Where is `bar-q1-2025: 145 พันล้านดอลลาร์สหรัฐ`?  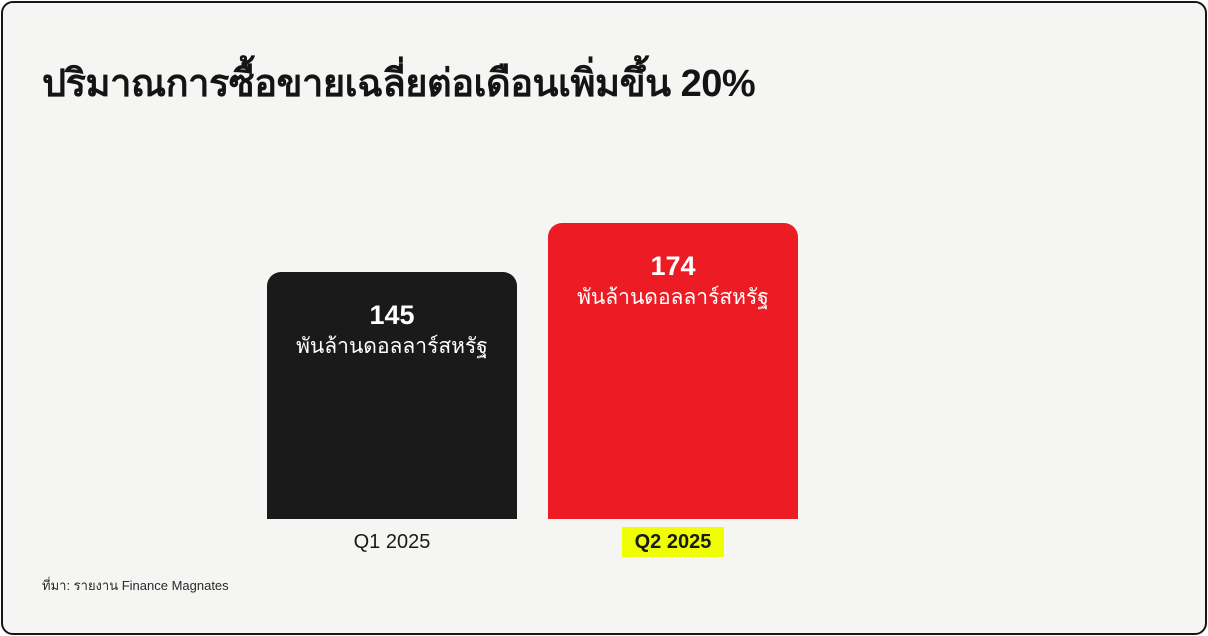 bar-q1-2025: 145 พันล้านดอลลาร์สหรัฐ is located at coordinates (392, 395).